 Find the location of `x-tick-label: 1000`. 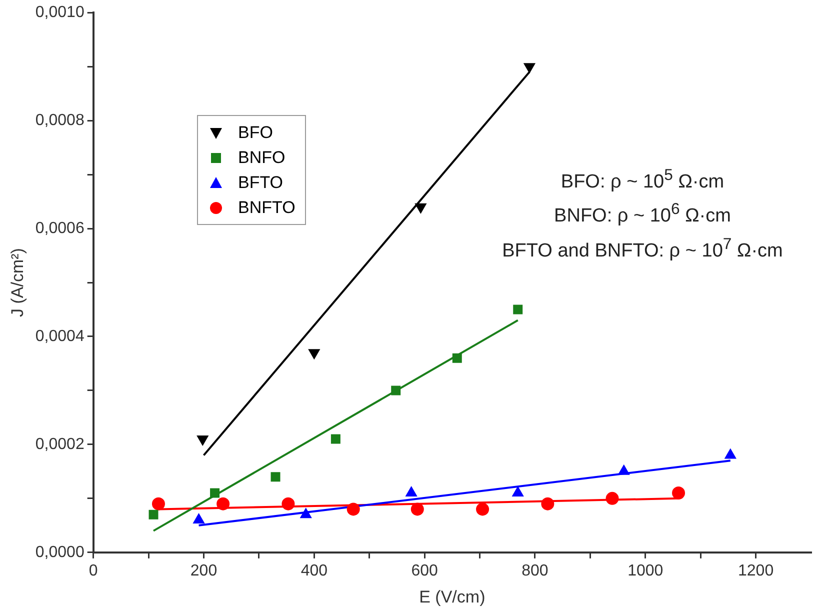

x-tick-label: 1000 is located at coordinates (646, 571).